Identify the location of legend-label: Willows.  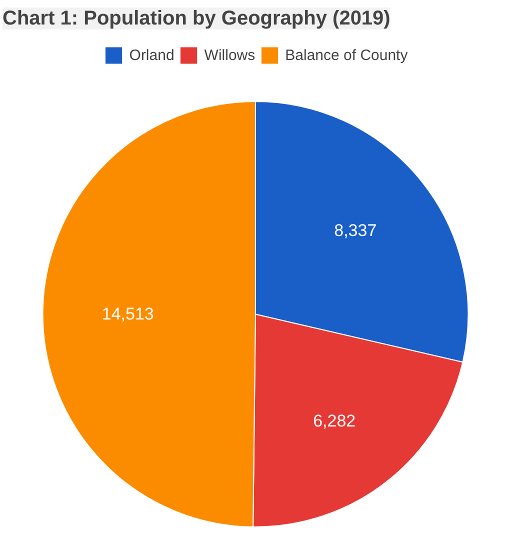
(230, 55).